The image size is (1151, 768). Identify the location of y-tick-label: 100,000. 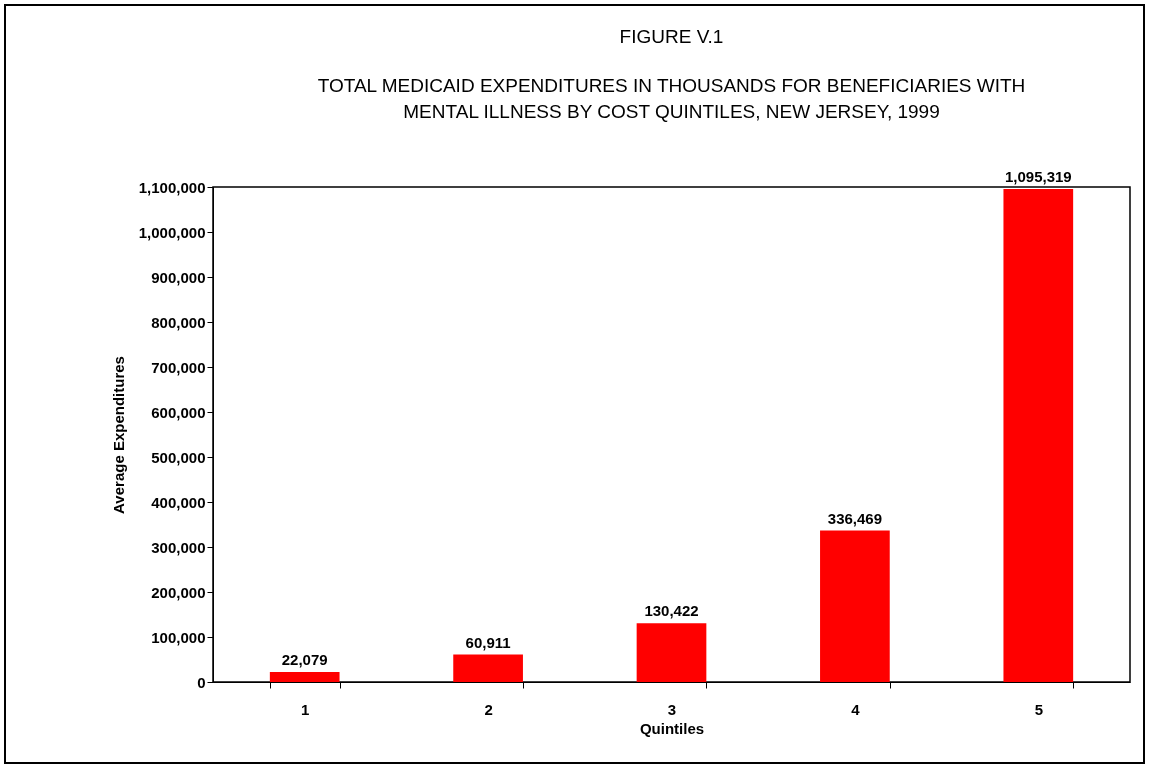
(178, 637).